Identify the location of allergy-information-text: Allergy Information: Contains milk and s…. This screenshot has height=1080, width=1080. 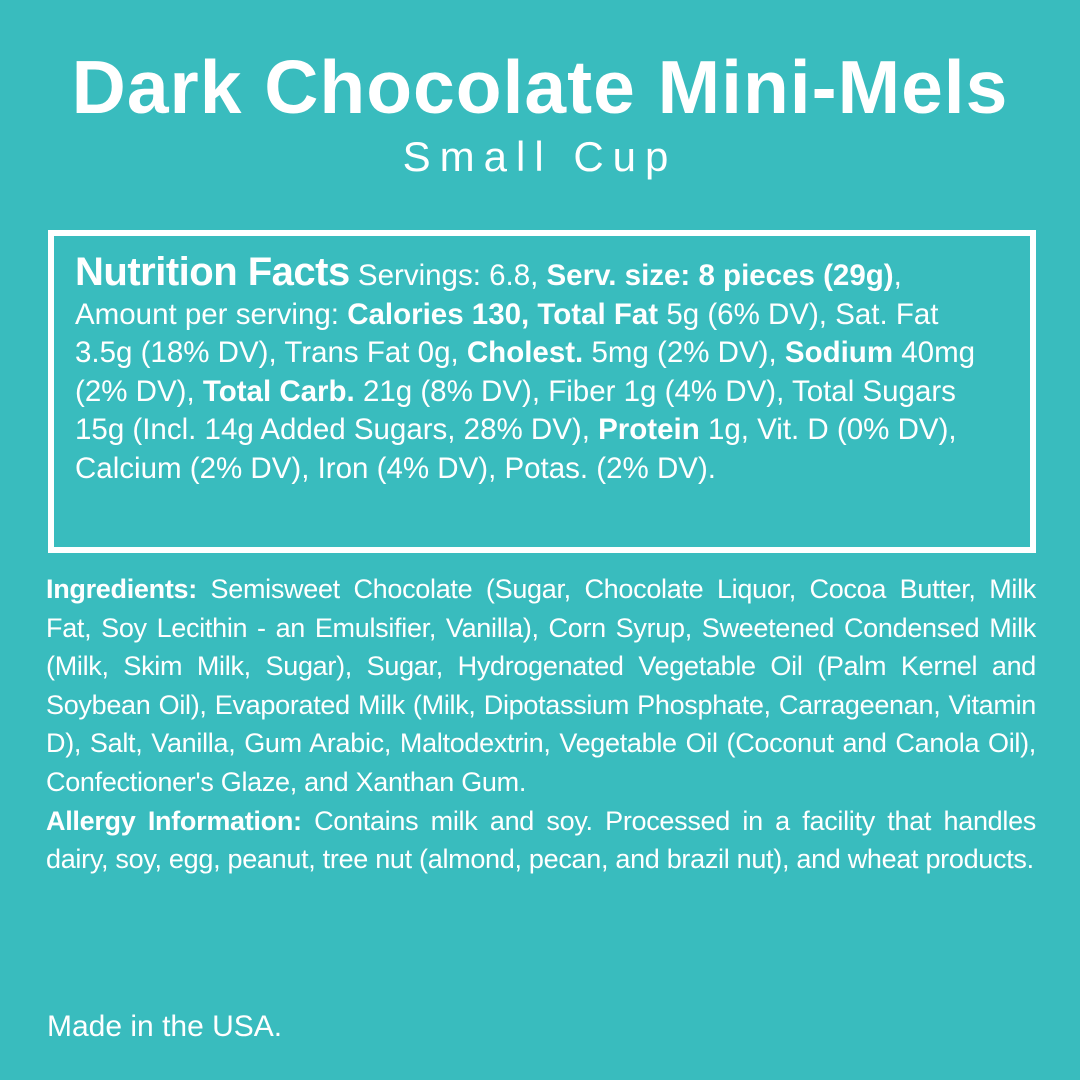
(541, 840).